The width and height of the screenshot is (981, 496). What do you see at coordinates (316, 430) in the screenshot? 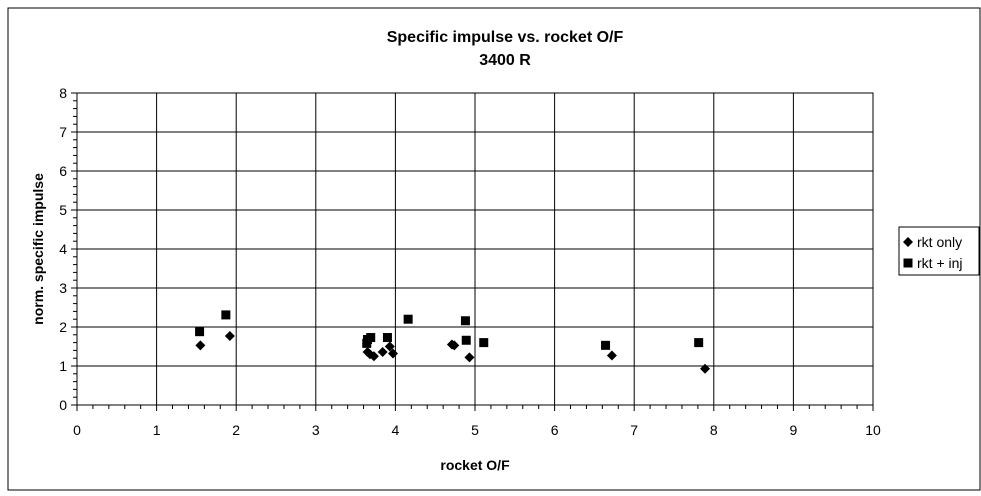
I see `x-tick-label: 3` at bounding box center [316, 430].